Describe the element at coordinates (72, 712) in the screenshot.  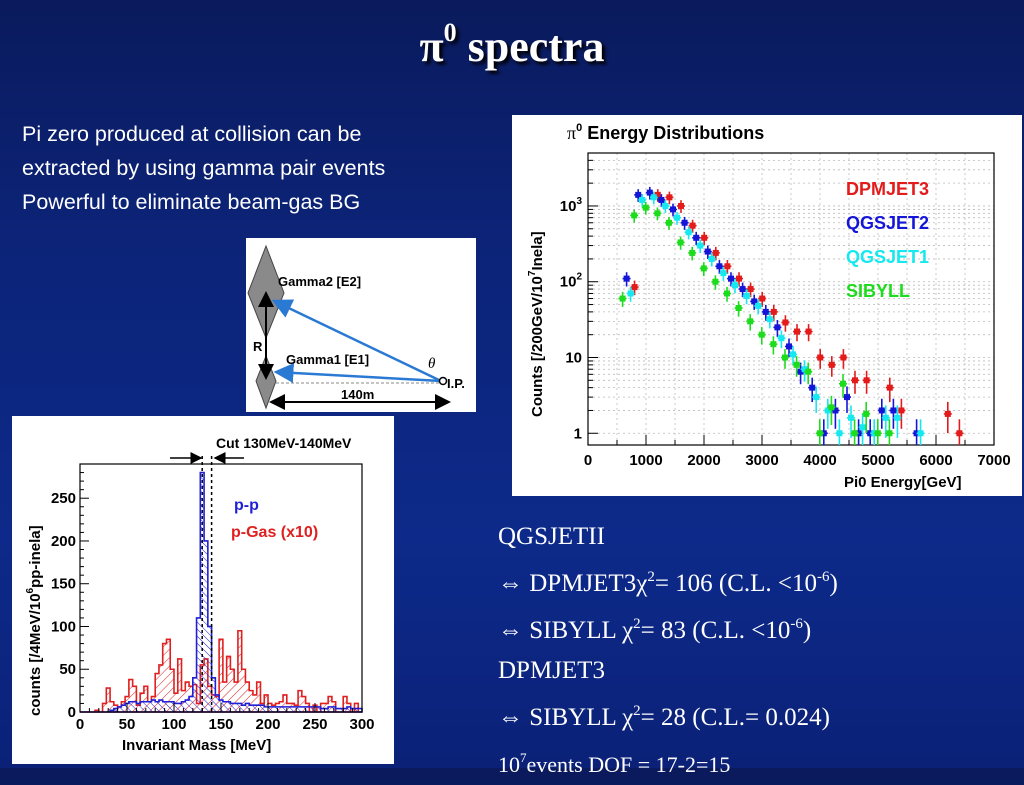
I see `mass-y-tick-label: 0` at that location.